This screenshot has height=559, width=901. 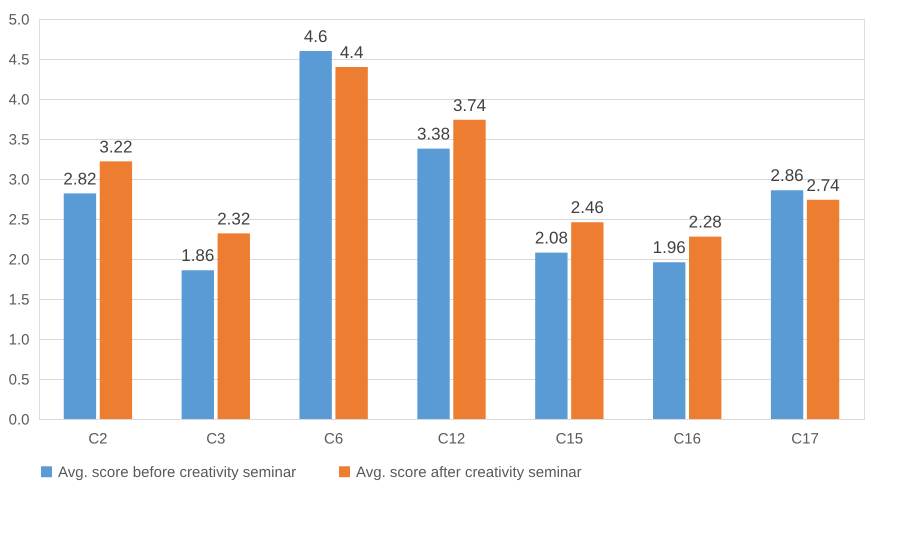 What do you see at coordinates (19, 140) in the screenshot?
I see `y-tick-label: 3.5` at bounding box center [19, 140].